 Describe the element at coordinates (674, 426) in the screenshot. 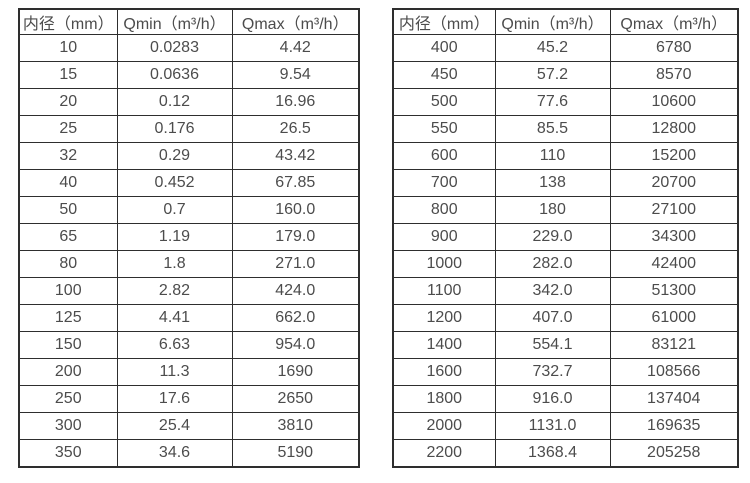

I see `qmax-cell: 169635` at that location.